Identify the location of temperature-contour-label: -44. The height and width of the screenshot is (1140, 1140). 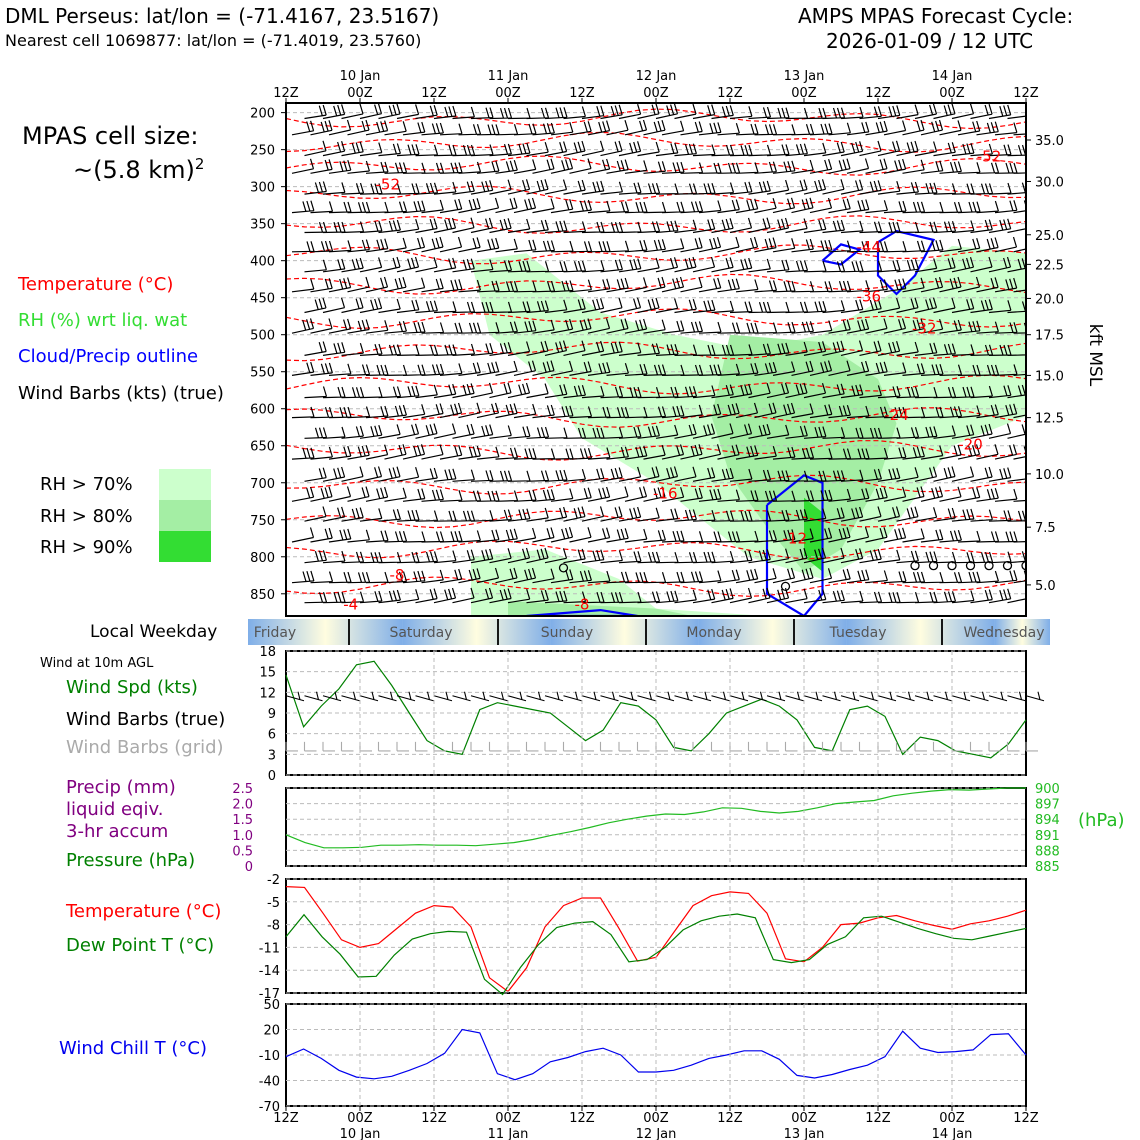
(869, 247).